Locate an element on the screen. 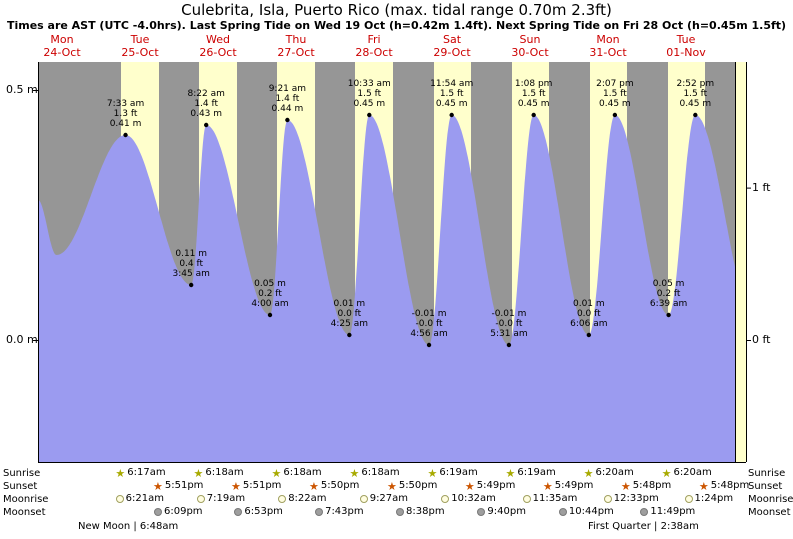 Image resolution: width=793 pixels, height=539 pixels. moonset-row-label-left: Moonset is located at coordinates (24, 512).